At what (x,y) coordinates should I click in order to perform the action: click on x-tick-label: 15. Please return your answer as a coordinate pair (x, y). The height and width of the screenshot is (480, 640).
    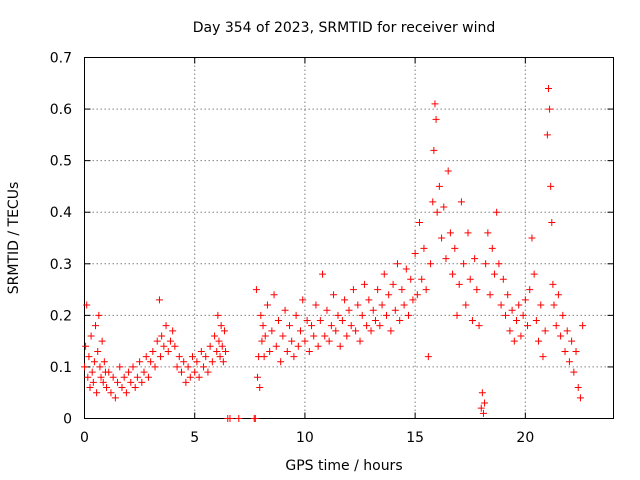
    Looking at the image, I should click on (415, 438).